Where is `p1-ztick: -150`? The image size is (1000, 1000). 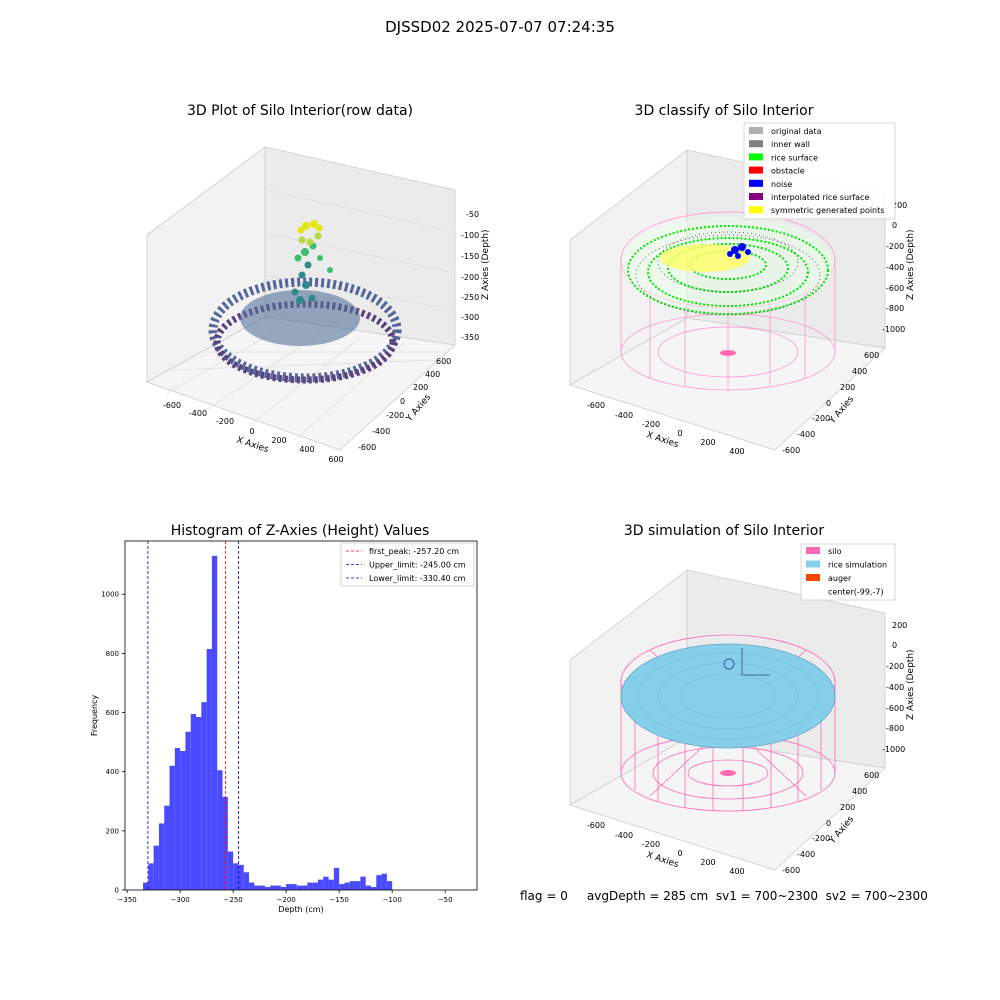
p1-ztick: -150 is located at coordinates (470, 256).